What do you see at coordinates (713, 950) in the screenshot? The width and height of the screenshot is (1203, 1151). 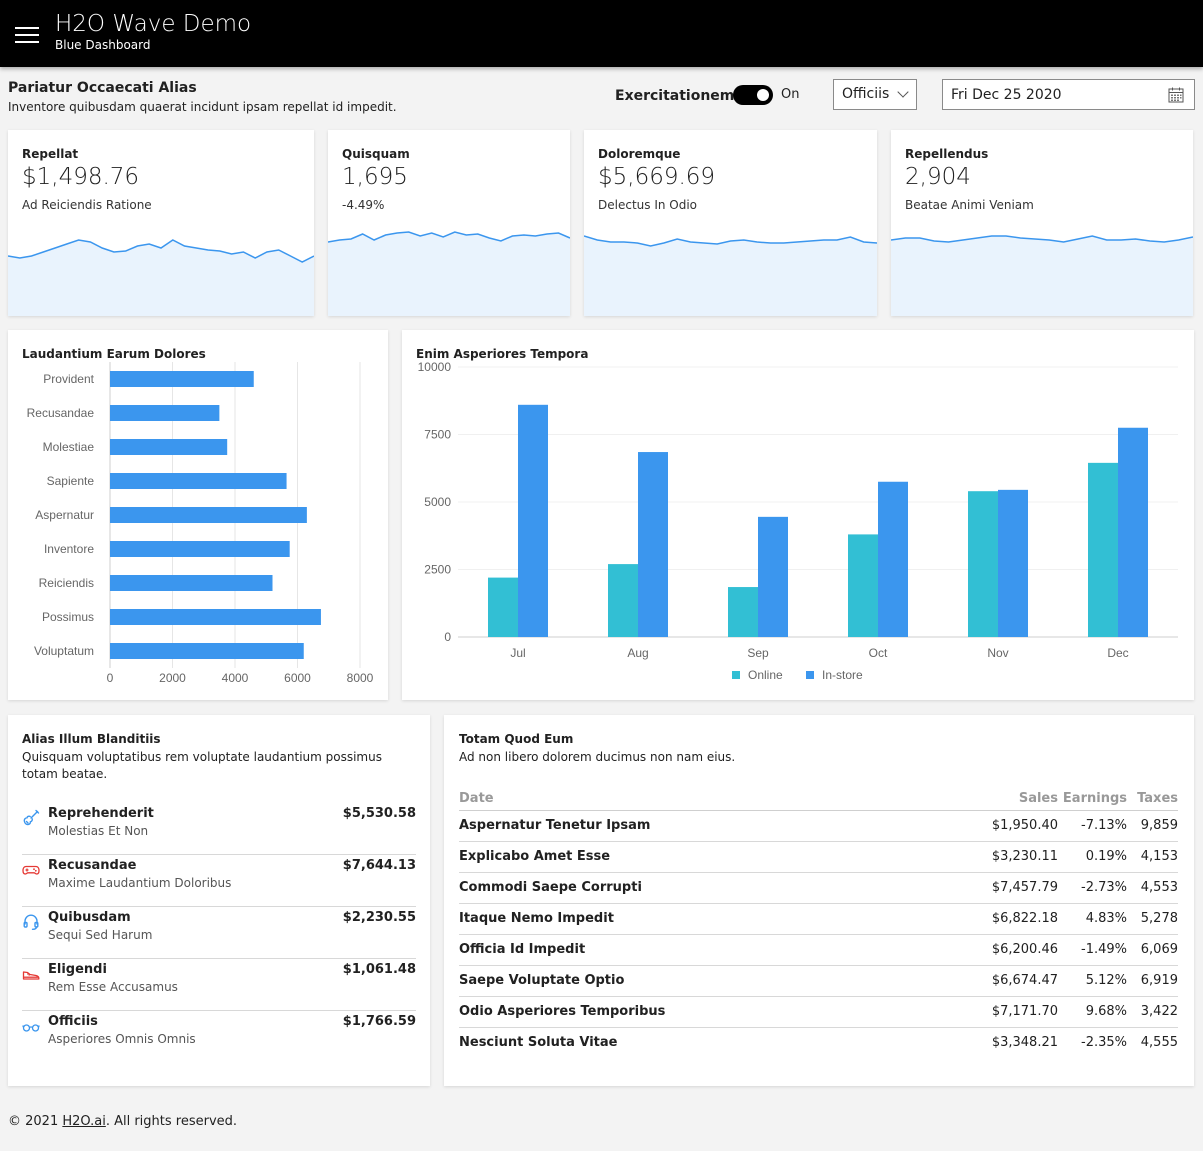 I see `cell-date: Officia Id Impedit` at bounding box center [713, 950].